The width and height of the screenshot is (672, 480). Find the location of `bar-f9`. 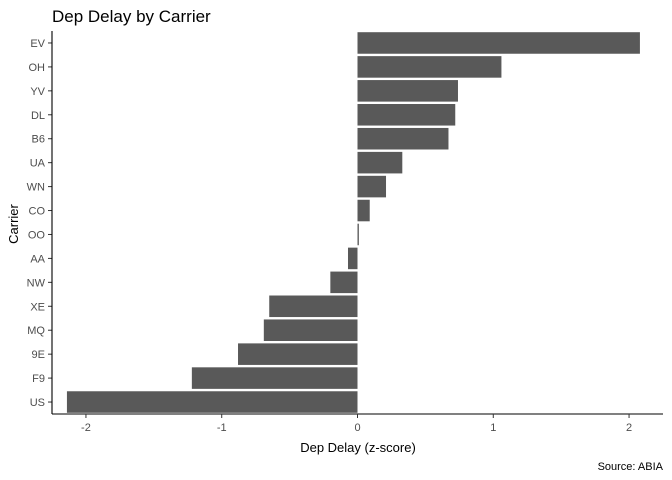

bar-f9 is located at coordinates (274, 378).